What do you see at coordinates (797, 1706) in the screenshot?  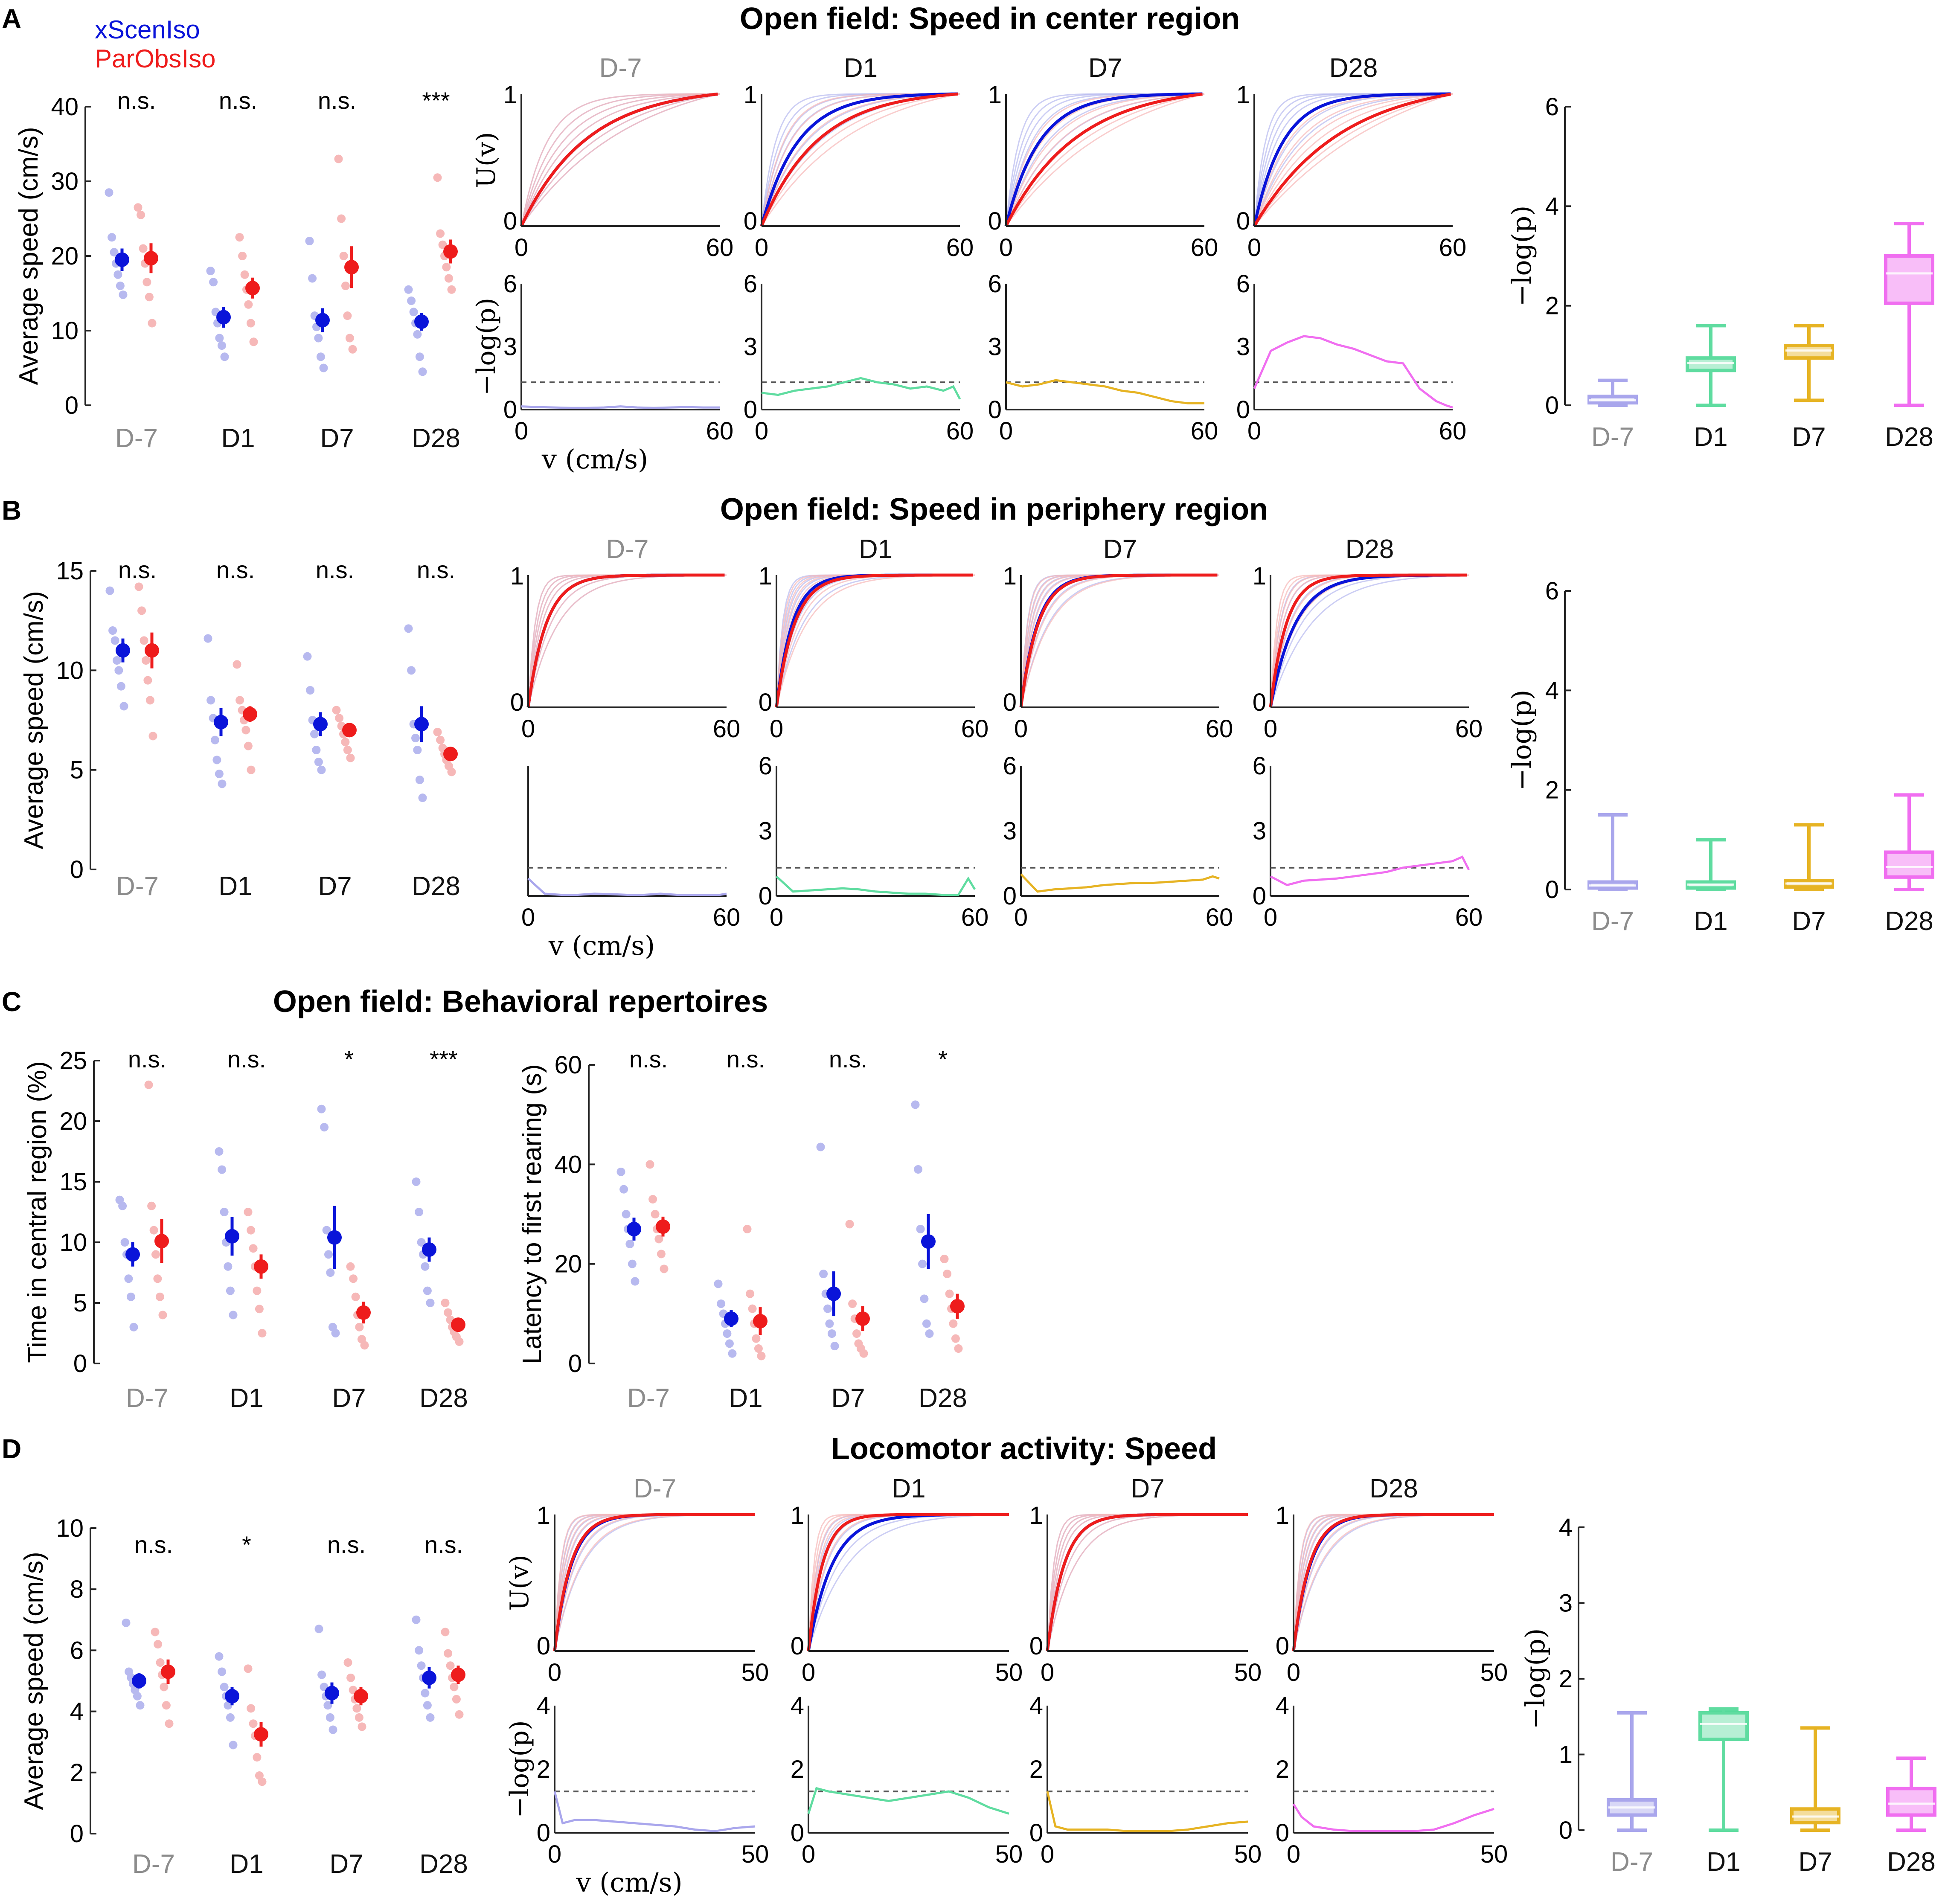 I see `y-tick-label: 4` at bounding box center [797, 1706].